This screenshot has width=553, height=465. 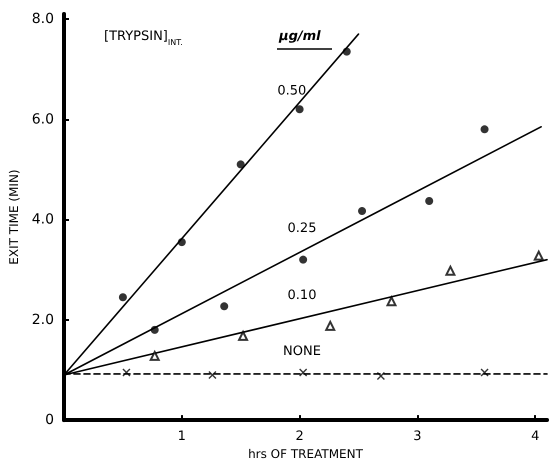 I want to click on y-tick-label: 0, so click(x=49, y=420).